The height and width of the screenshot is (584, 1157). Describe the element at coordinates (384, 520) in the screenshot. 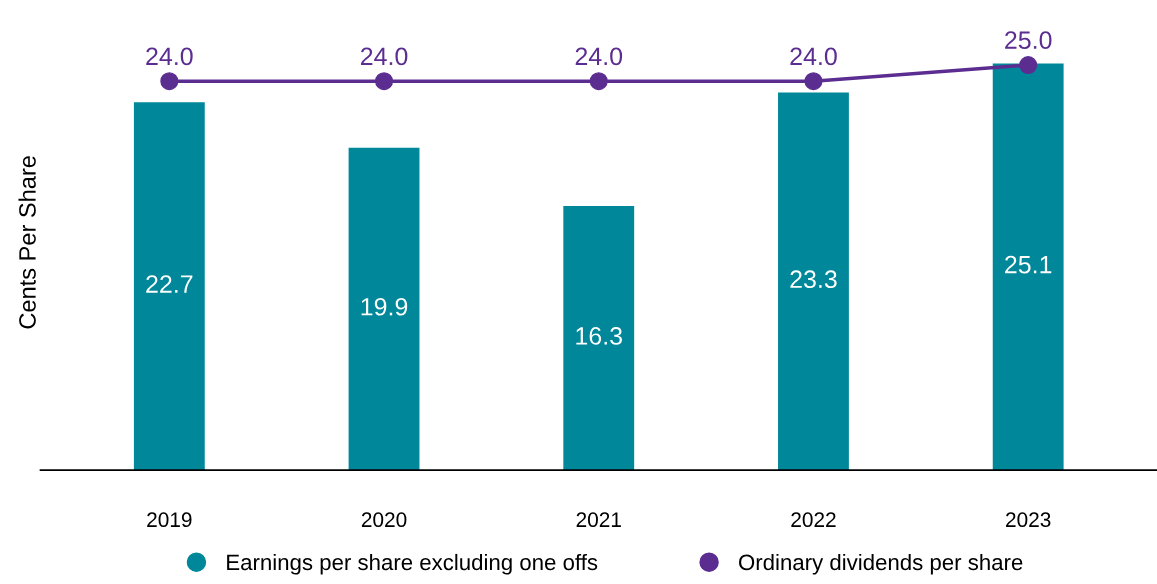

I see `x-tick-label: 2020` at that location.